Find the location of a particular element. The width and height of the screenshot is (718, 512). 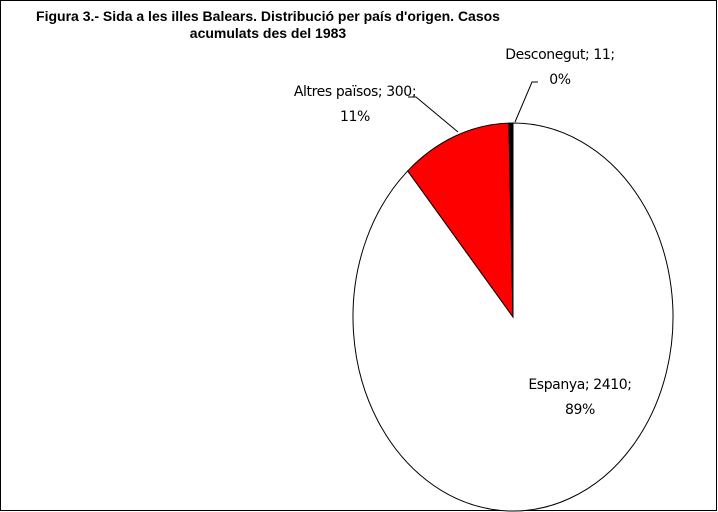

data-label: Espanya; 2410; 89% is located at coordinates (579, 397).